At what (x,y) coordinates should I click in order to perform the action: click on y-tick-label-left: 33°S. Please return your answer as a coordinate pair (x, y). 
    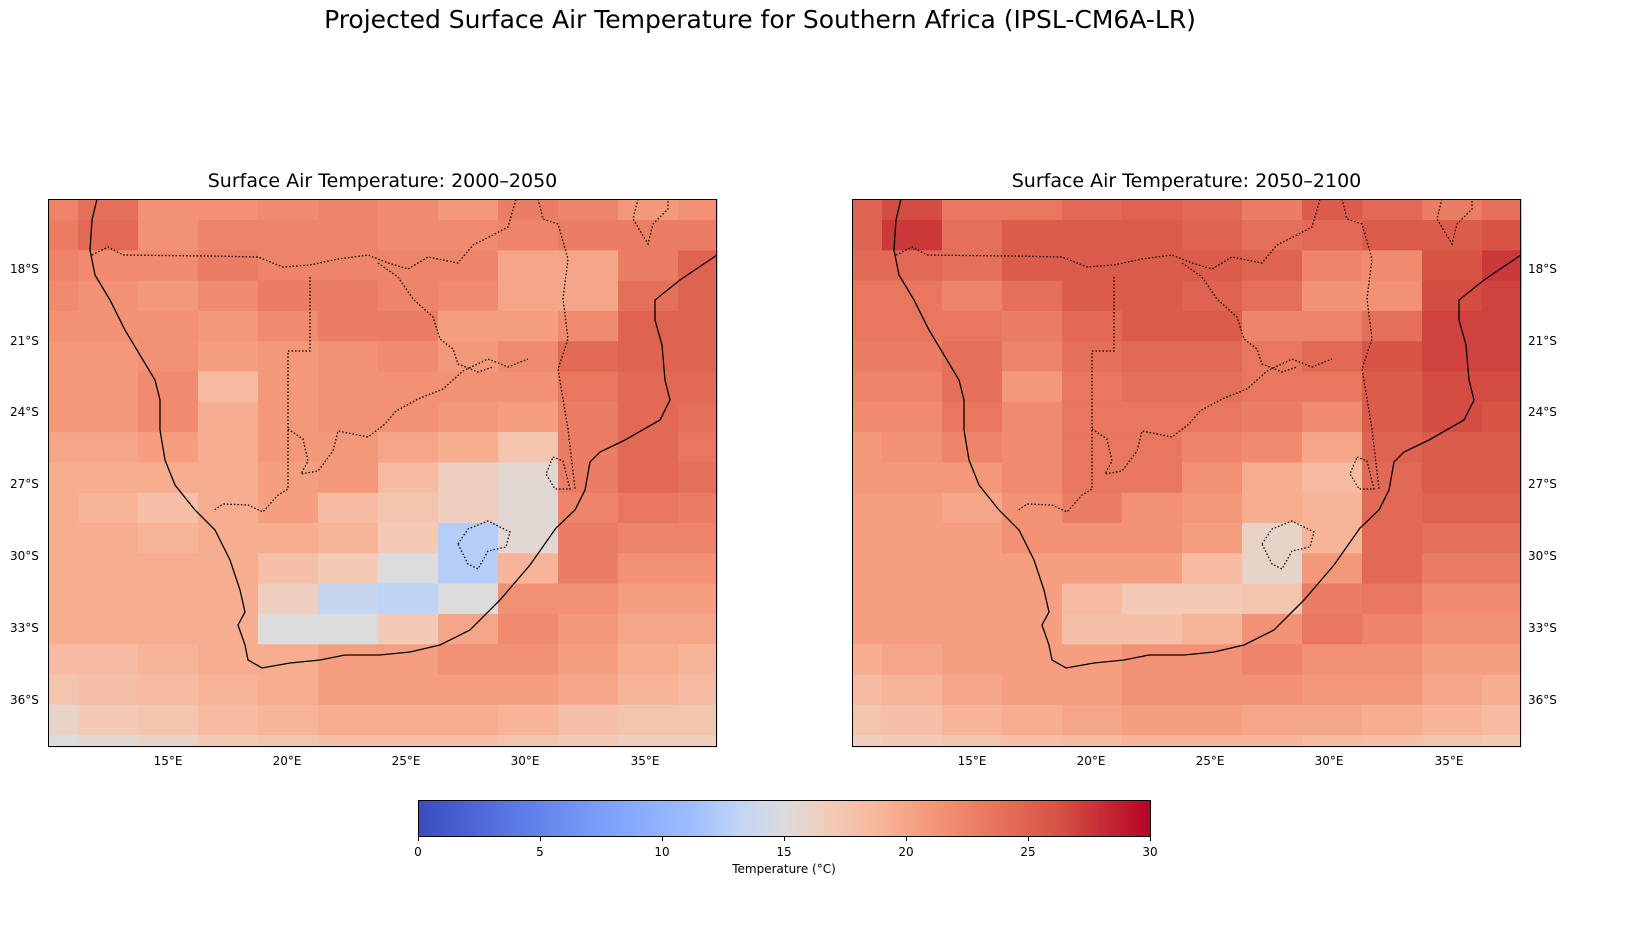
    Looking at the image, I should click on (24, 628).